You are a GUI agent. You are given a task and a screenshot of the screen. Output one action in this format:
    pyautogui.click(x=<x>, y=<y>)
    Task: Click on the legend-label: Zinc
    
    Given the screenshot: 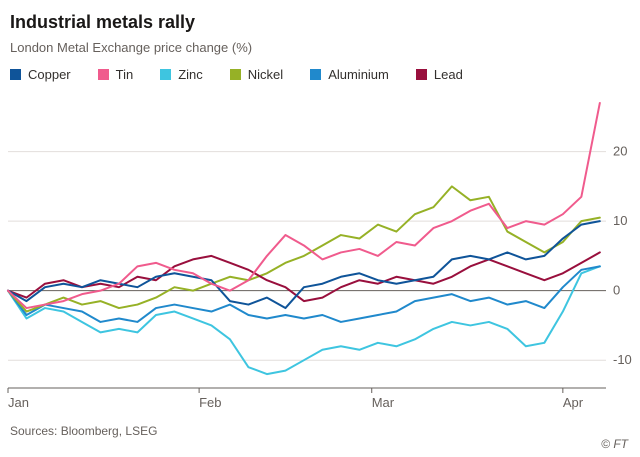 What is the action you would take?
    pyautogui.click(x=190, y=74)
    